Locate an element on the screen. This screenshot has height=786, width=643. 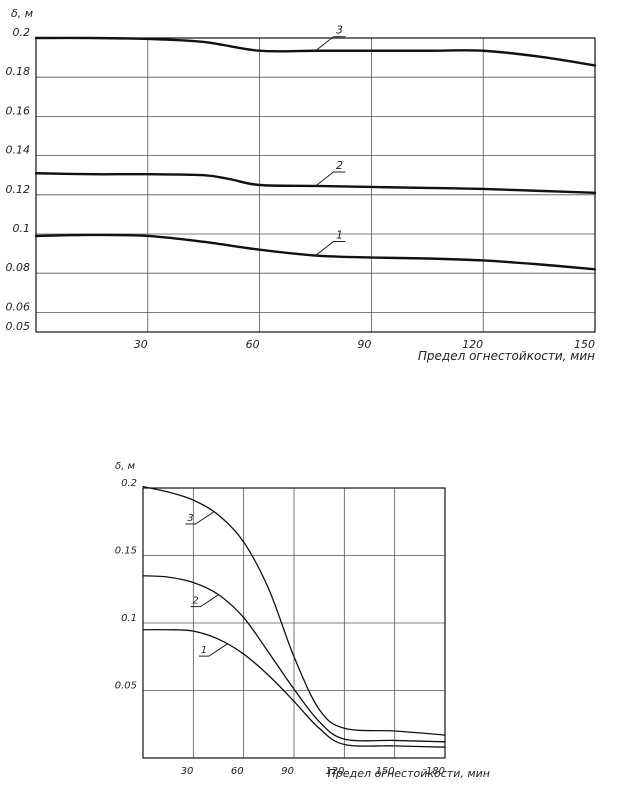
y-tick-label: 0.18 is located at coordinates (18, 71).